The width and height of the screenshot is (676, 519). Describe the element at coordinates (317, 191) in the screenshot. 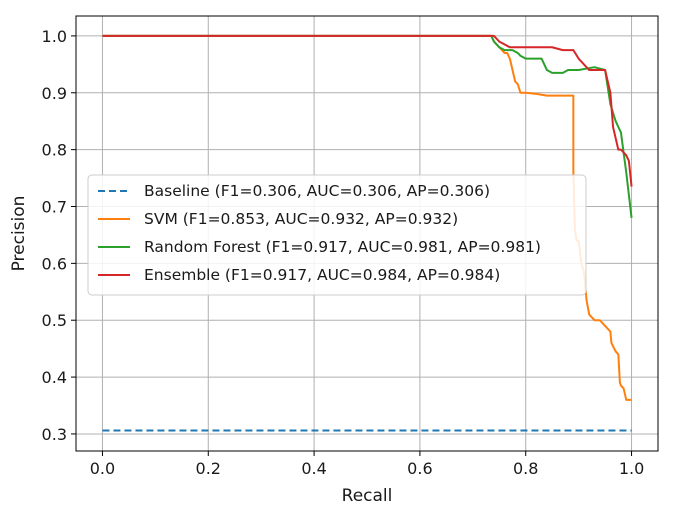

I see `legend-label: Baseline (F1=0.306, AUC=0.306, AP=0.306)` at that location.